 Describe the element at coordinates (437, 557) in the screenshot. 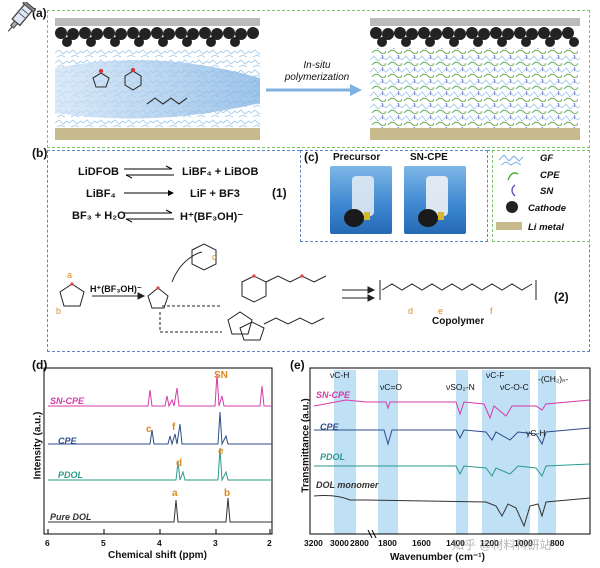

I see `ftir-xlabel: Wavenumber (cm⁻¹)` at that location.